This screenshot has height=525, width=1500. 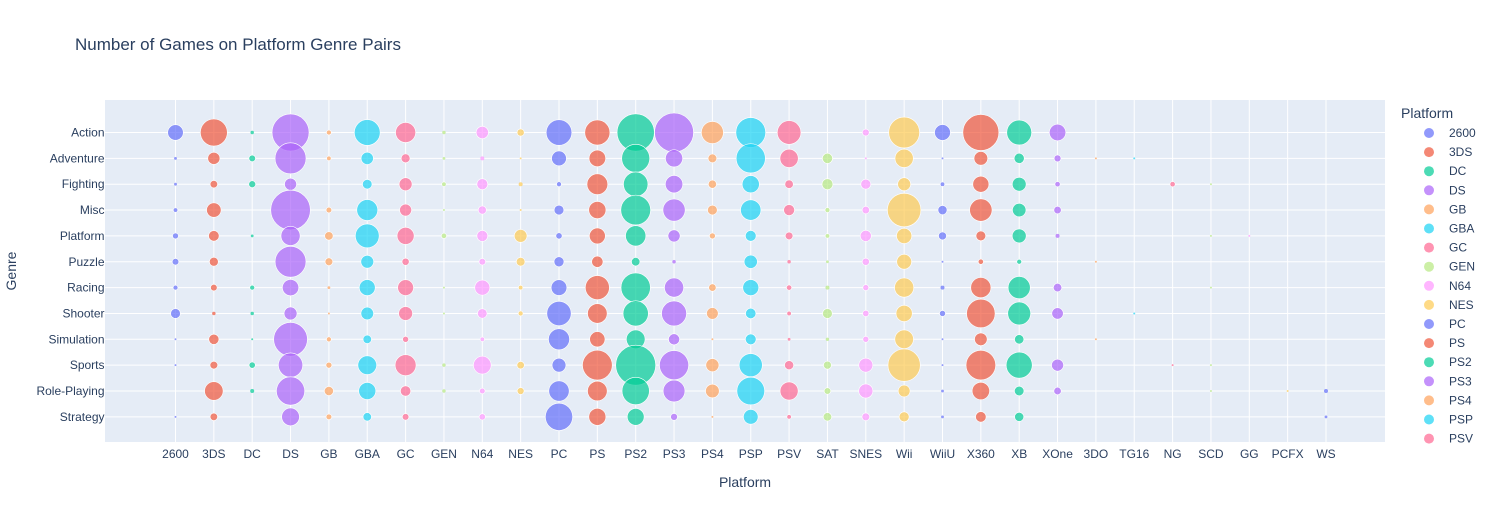 I want to click on bubble-DS-Puzzle, so click(x=290, y=262).